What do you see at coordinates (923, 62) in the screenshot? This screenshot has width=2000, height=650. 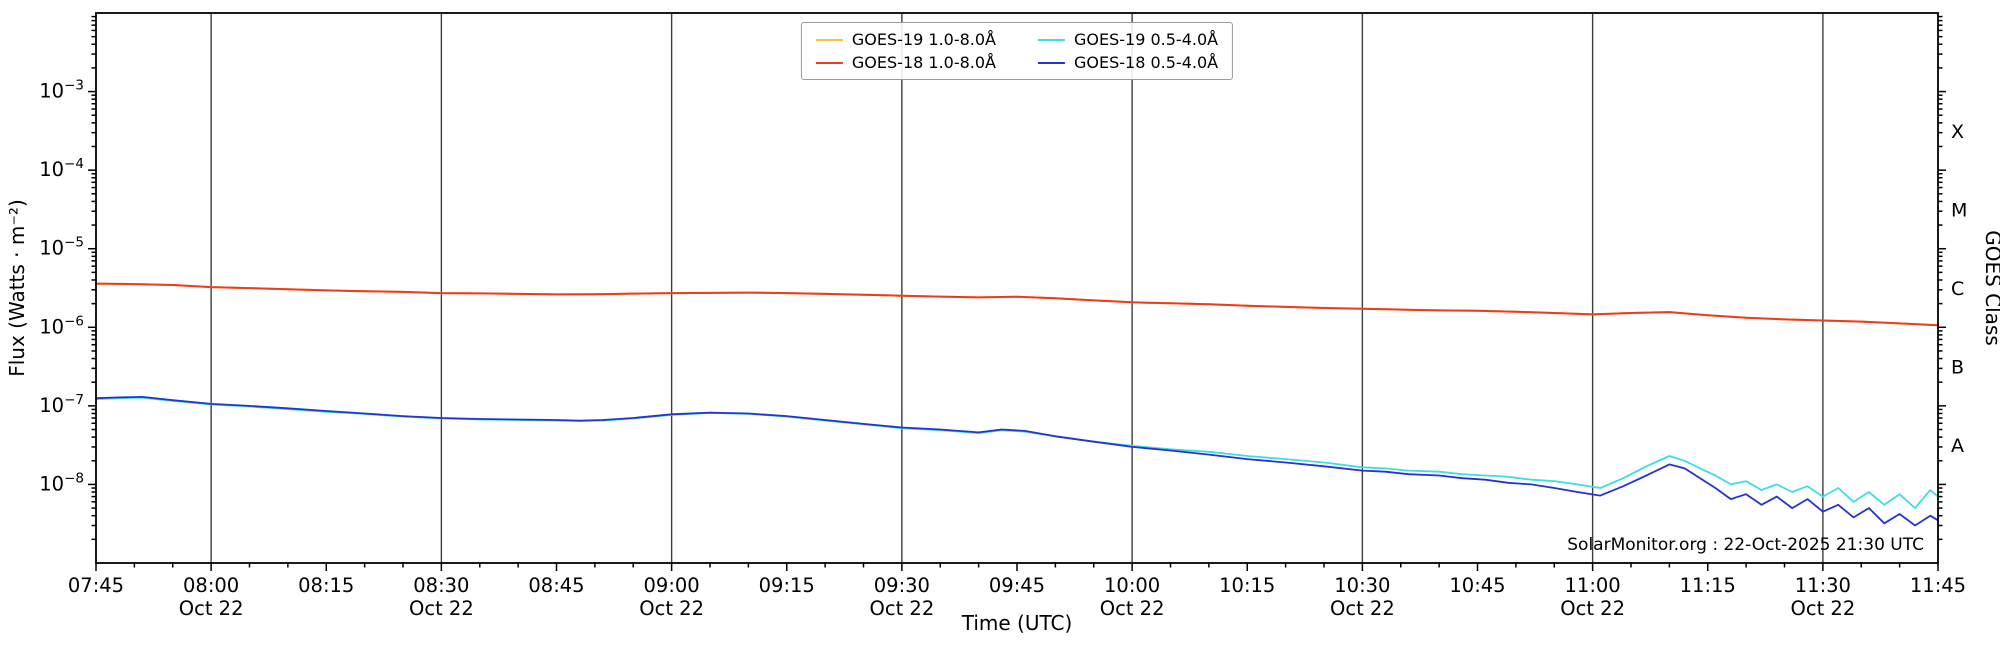 I see `legend-label: GOES-18 1.0-8.0Å` at bounding box center [923, 62].